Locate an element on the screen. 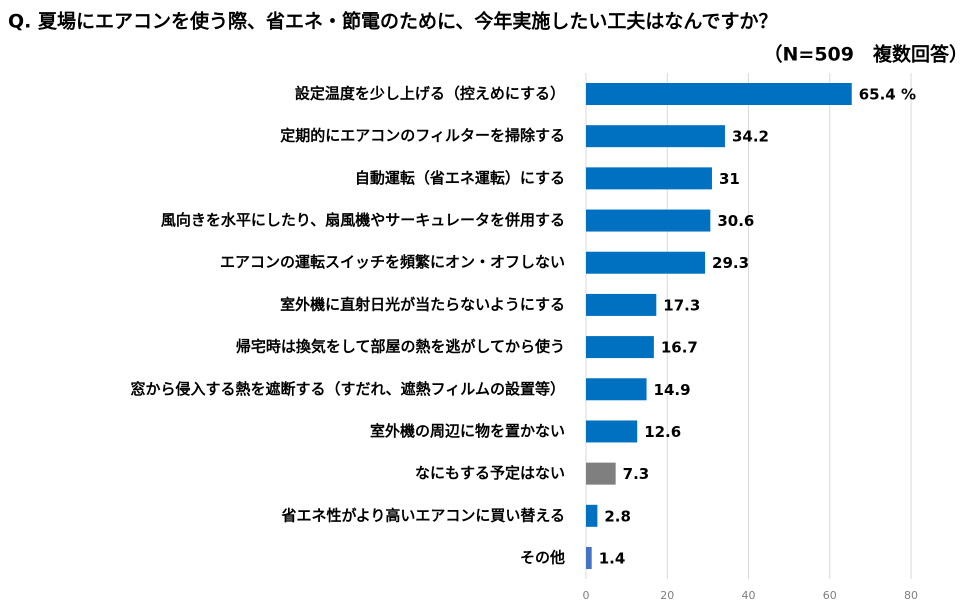  chart-subtitle: （N=509 複数回答） is located at coordinates (866, 54).